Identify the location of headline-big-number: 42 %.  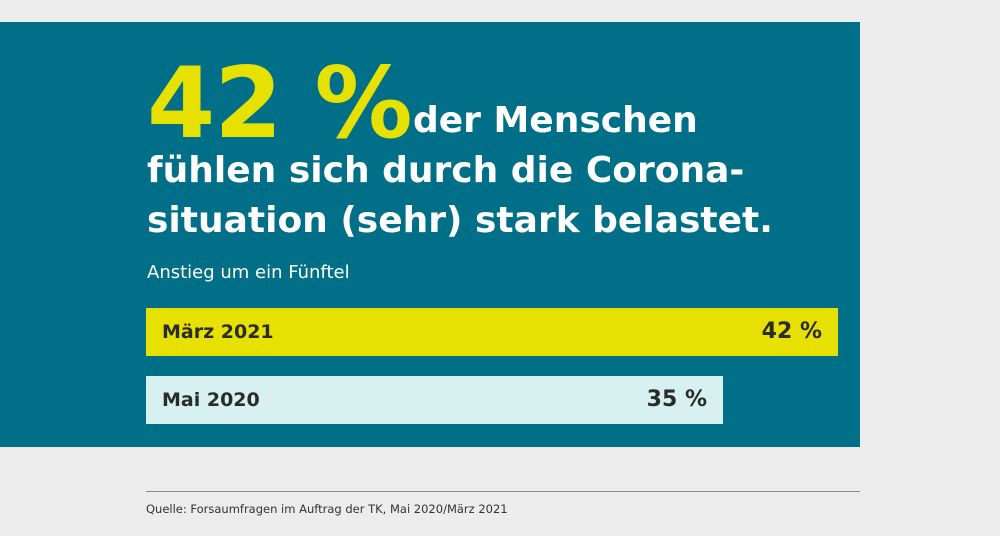
(280, 104).